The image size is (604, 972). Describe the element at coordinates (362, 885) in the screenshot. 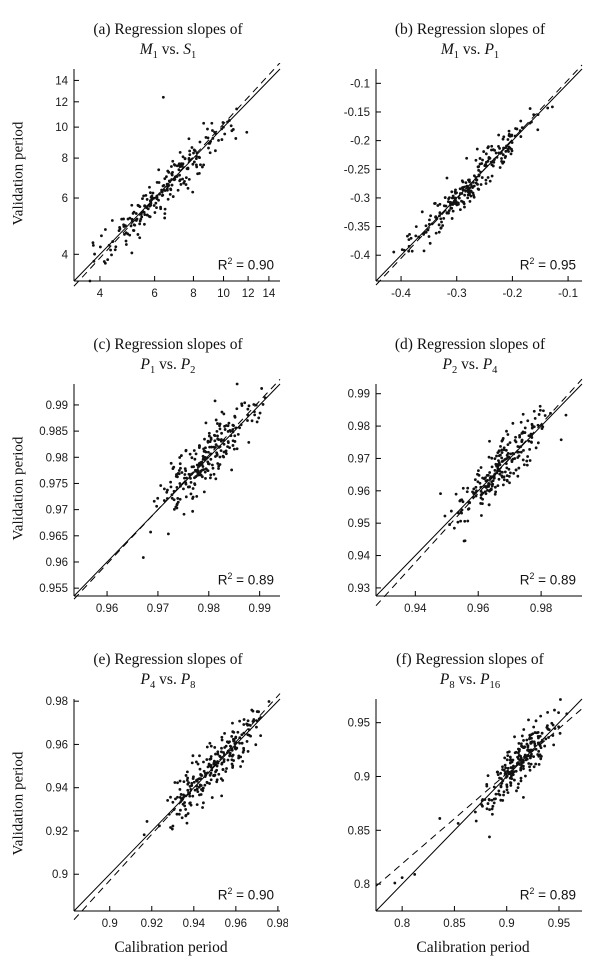

I see `svg-text: 0.8` at that location.